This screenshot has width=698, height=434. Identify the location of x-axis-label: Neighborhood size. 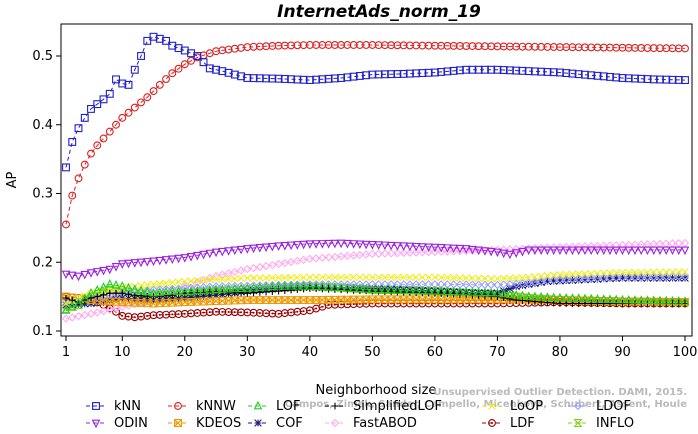
(376, 390).